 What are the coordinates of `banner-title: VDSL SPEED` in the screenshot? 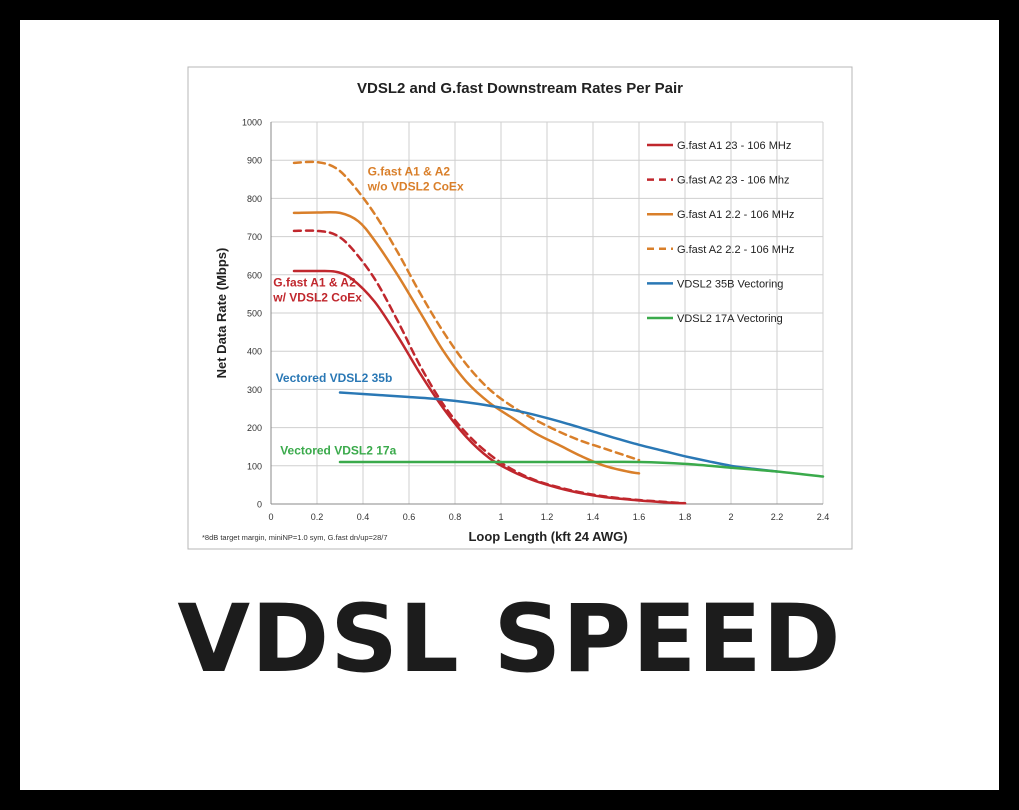 It's located at (509, 639).